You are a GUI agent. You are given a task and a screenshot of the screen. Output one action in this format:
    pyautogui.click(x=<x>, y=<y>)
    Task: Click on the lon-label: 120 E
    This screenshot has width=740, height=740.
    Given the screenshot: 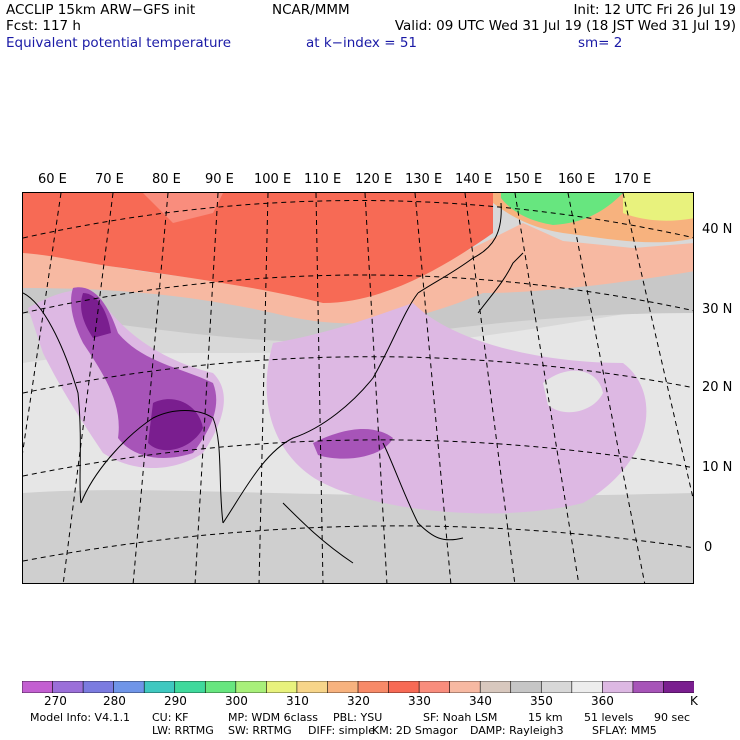 What is the action you would take?
    pyautogui.click(x=374, y=179)
    